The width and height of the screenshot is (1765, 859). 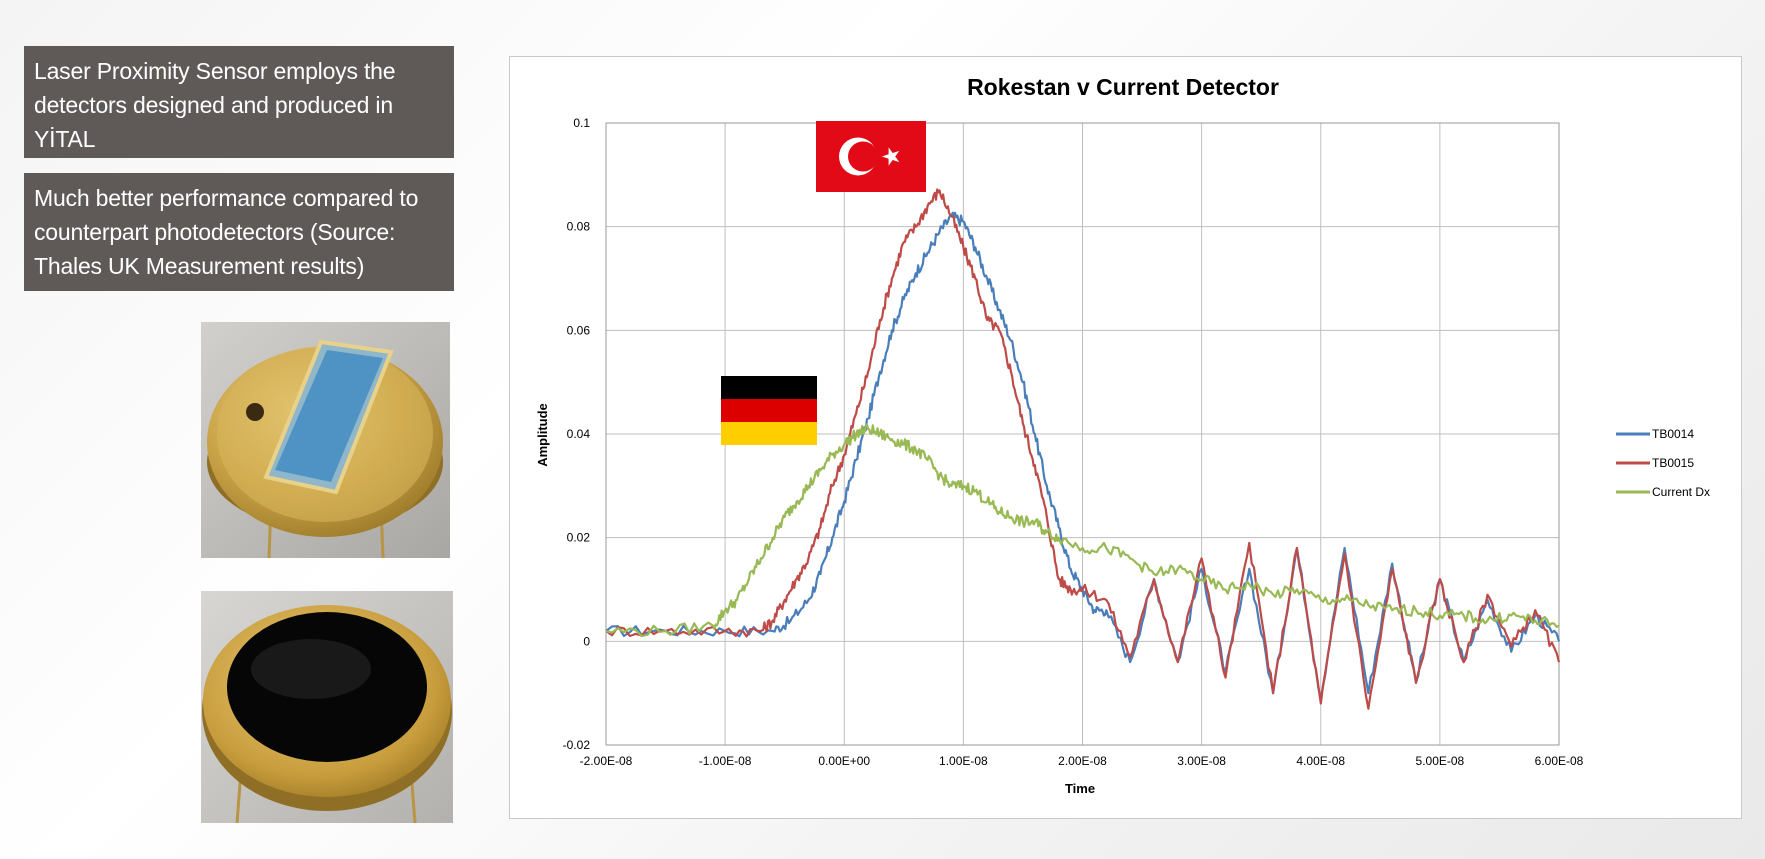 I want to click on legend-label: Current Dx, so click(x=1681, y=492).